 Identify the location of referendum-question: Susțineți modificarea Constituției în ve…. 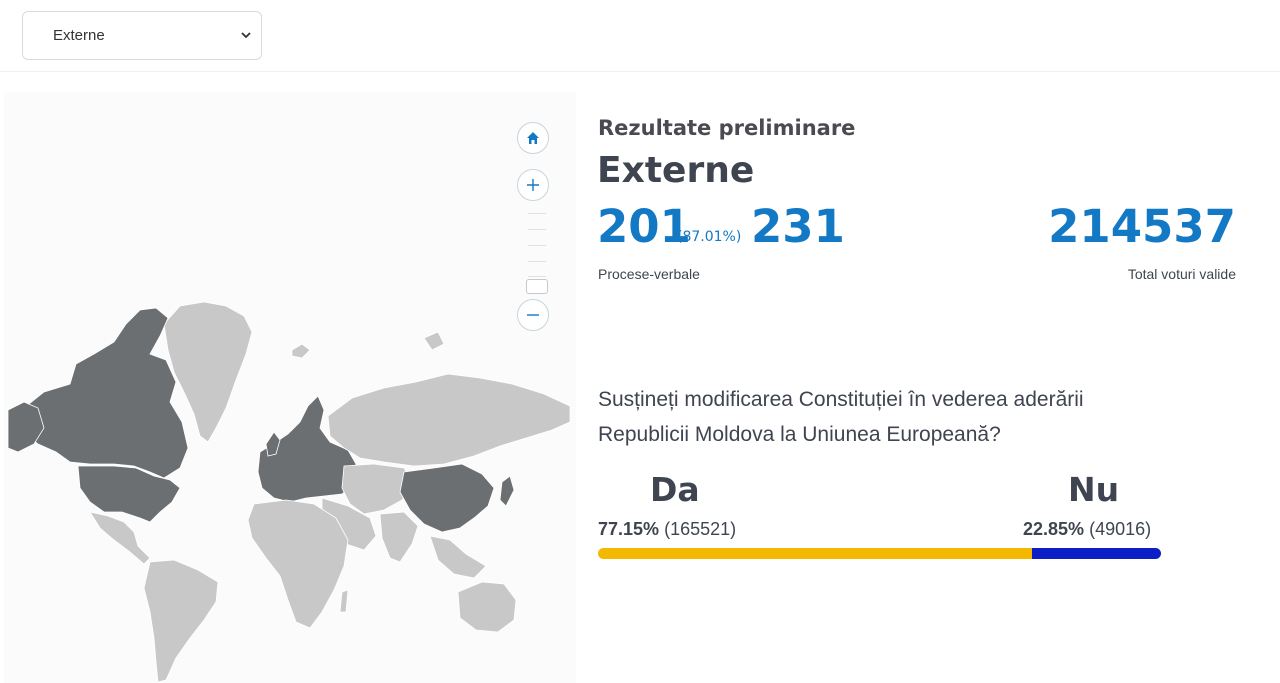
(841, 417).